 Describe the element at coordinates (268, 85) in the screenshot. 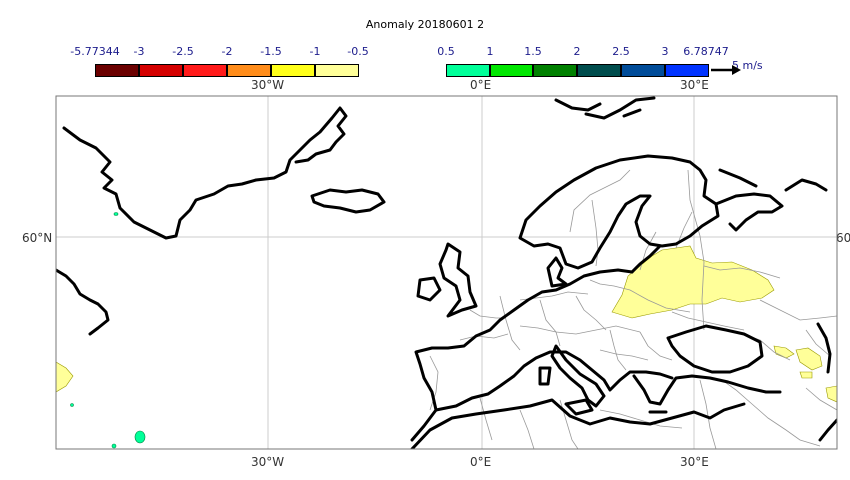

I see `lon-label-top-30w: 30°W` at that location.